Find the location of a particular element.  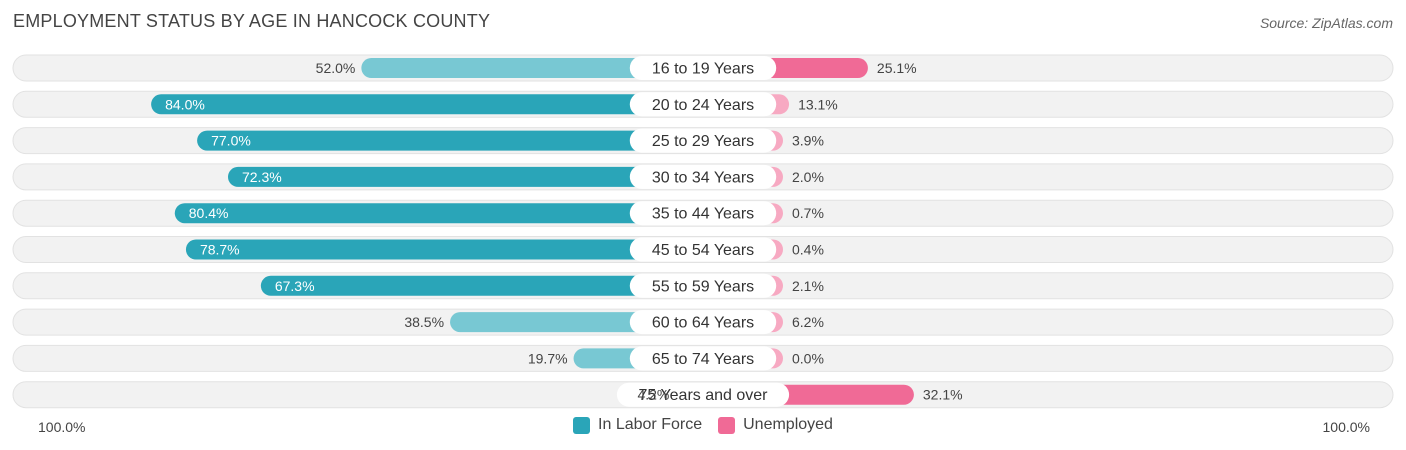

category-label: 25 to 29 Years is located at coordinates (703, 141).